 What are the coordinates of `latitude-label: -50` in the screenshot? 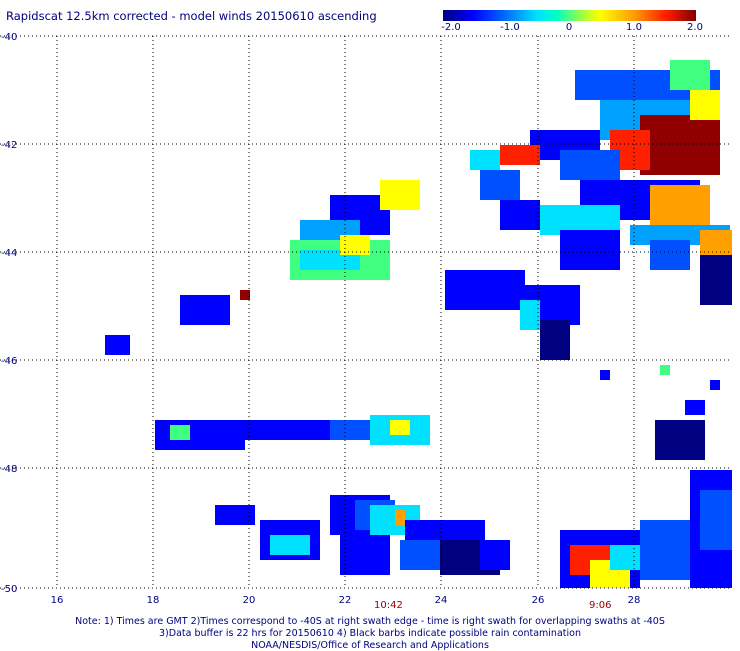 It's located at (9, 589).